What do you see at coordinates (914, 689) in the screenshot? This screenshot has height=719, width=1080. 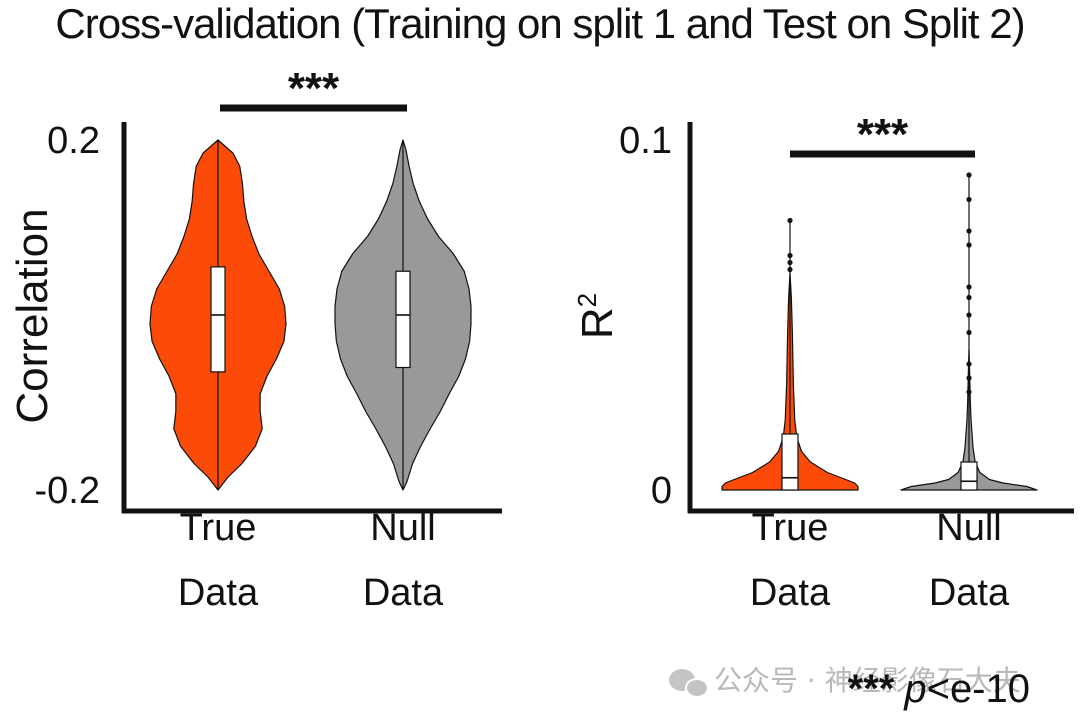 I see `p-value-p: p` at bounding box center [914, 689].